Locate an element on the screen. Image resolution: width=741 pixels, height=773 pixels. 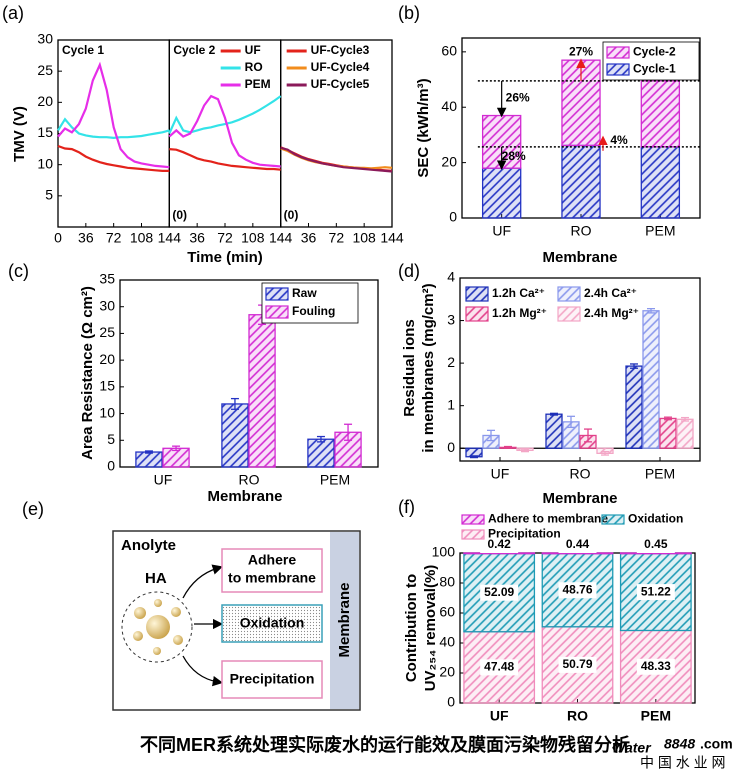
cycle-label: Cycle 2 is located at coordinates (194, 50).